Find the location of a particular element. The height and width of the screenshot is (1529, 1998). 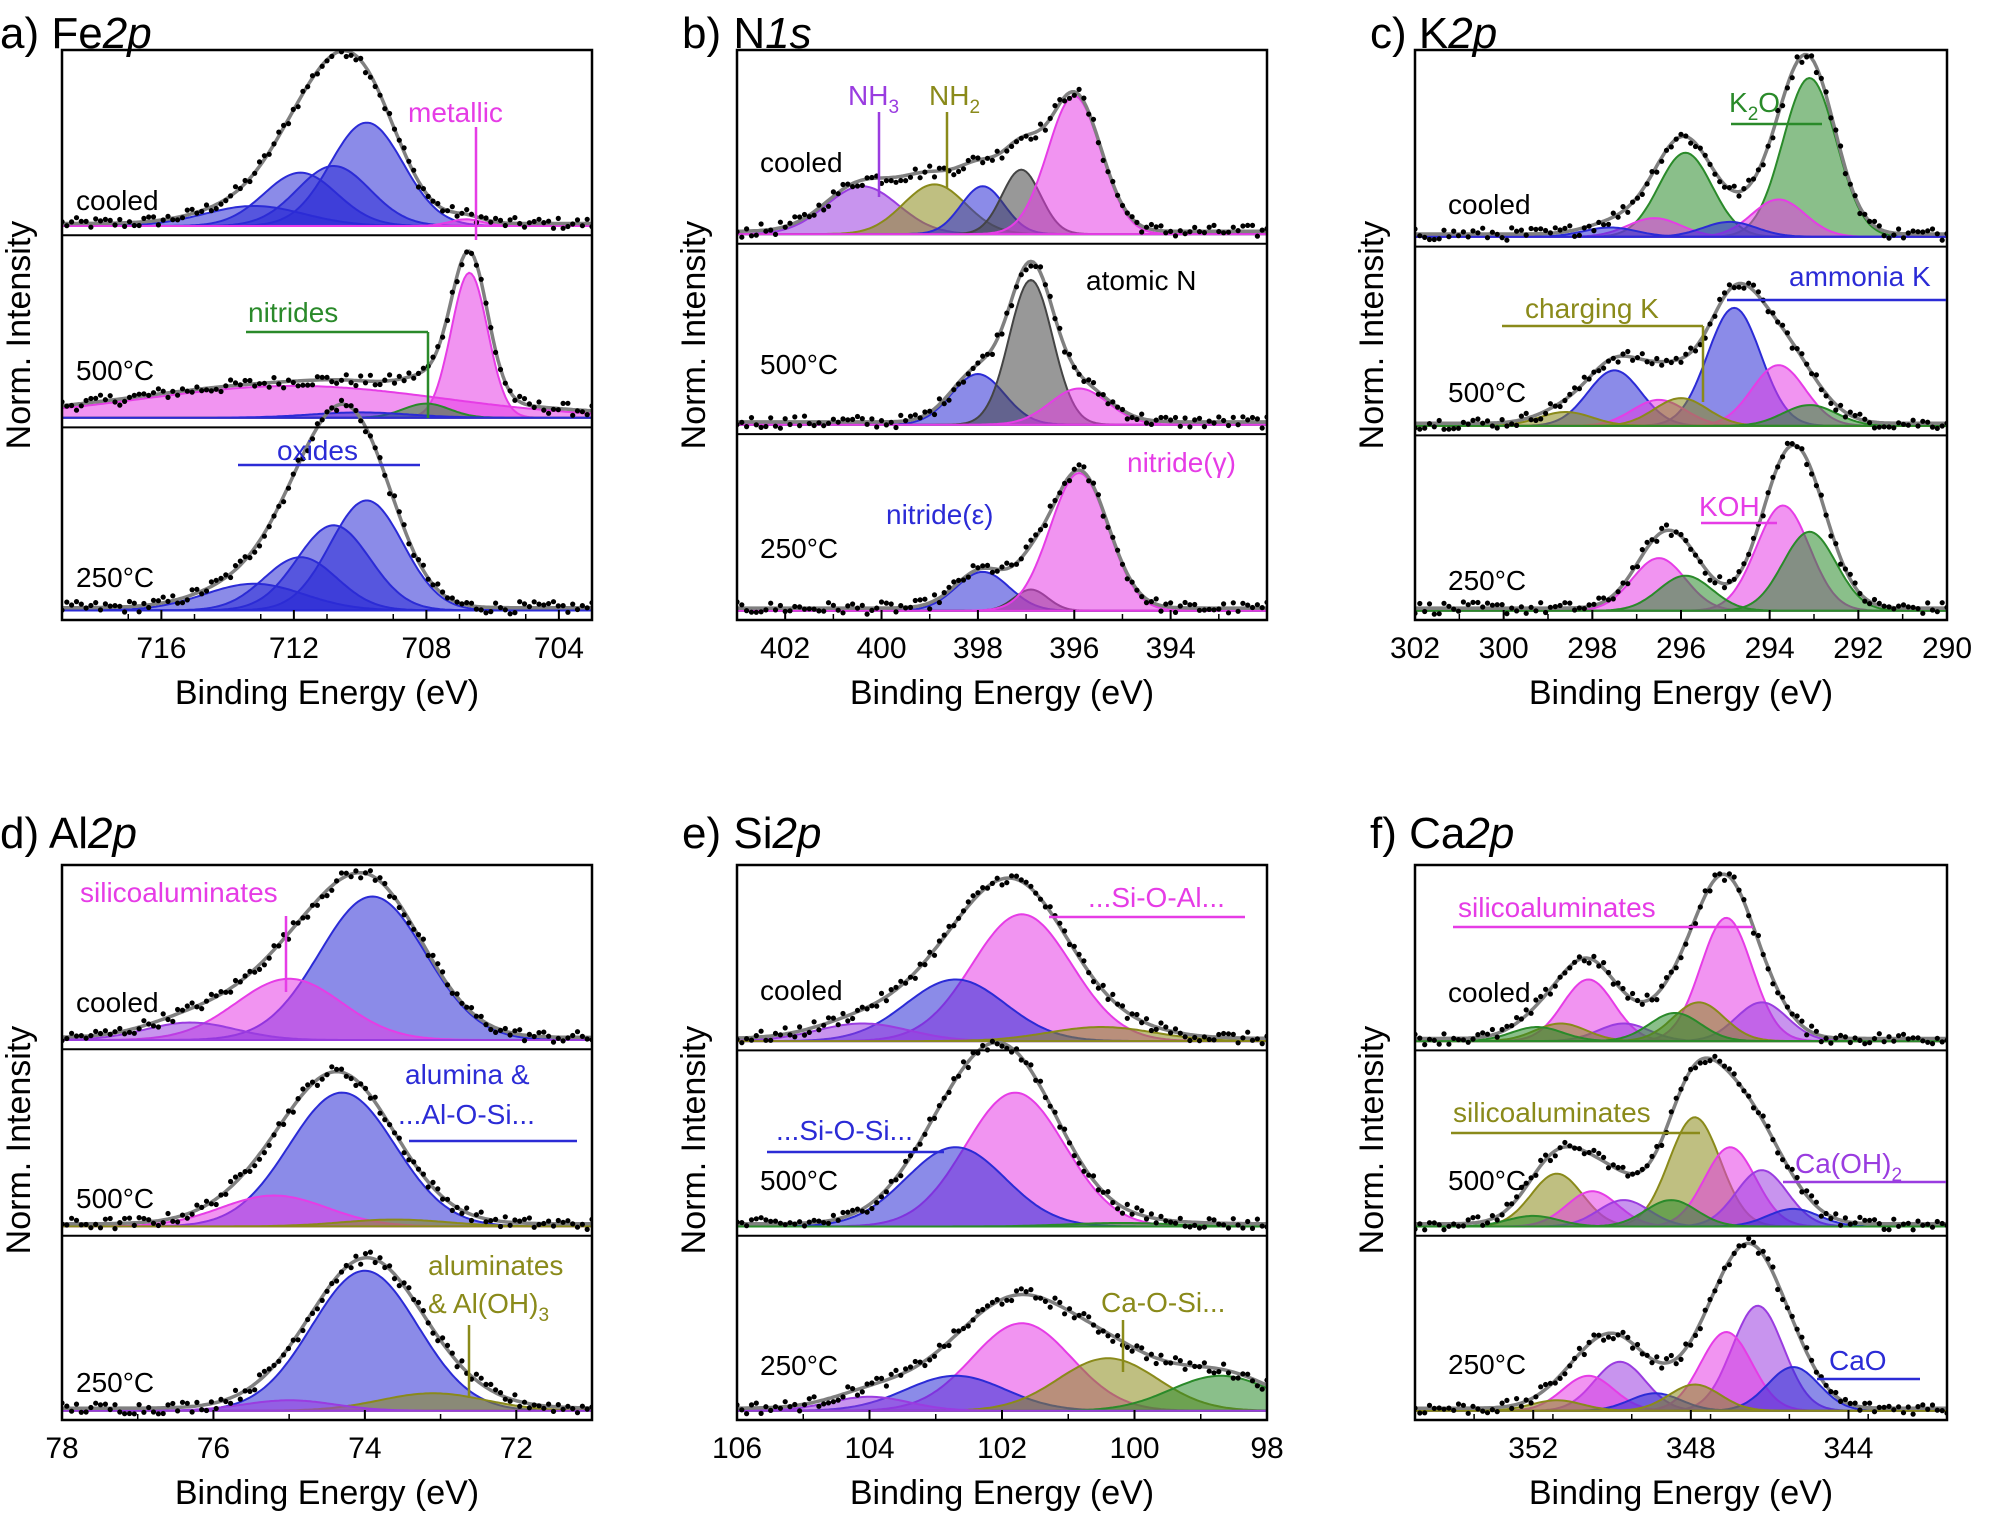

annotation-label: alumina & is located at coordinates (467, 1074).